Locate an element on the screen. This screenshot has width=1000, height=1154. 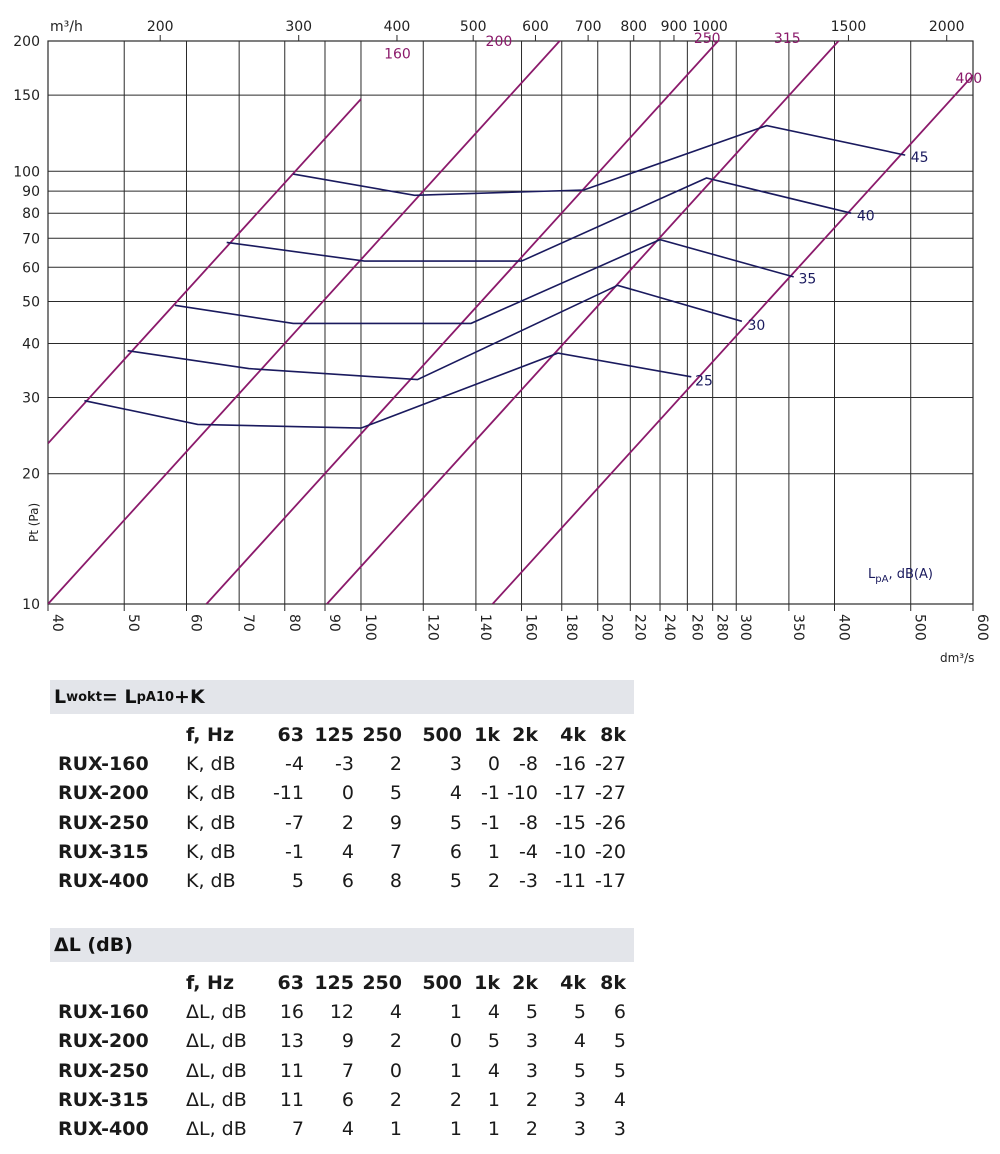
x-tick-label: 600 is located at coordinates (982, 627).